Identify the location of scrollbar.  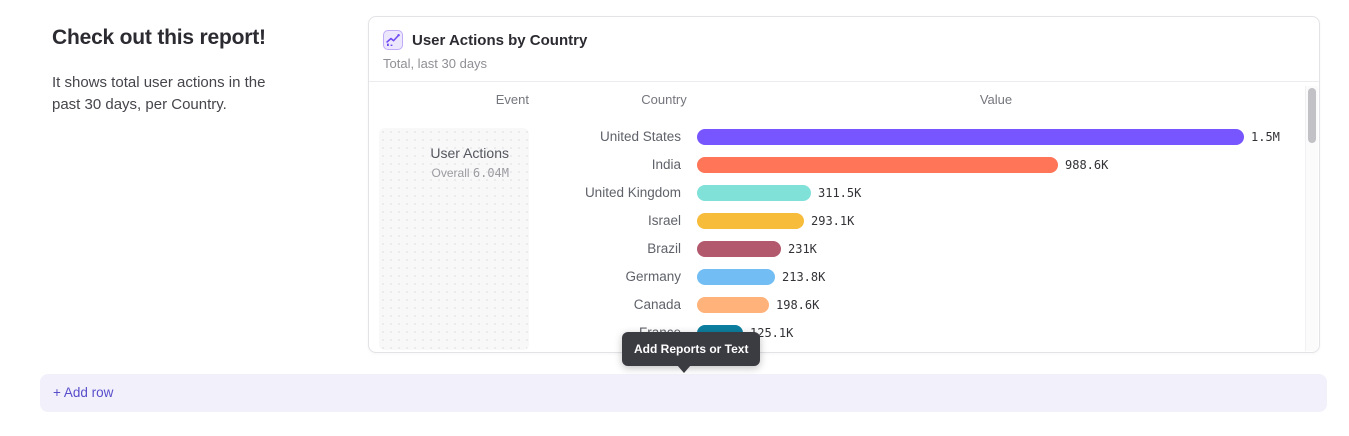
(1311, 218).